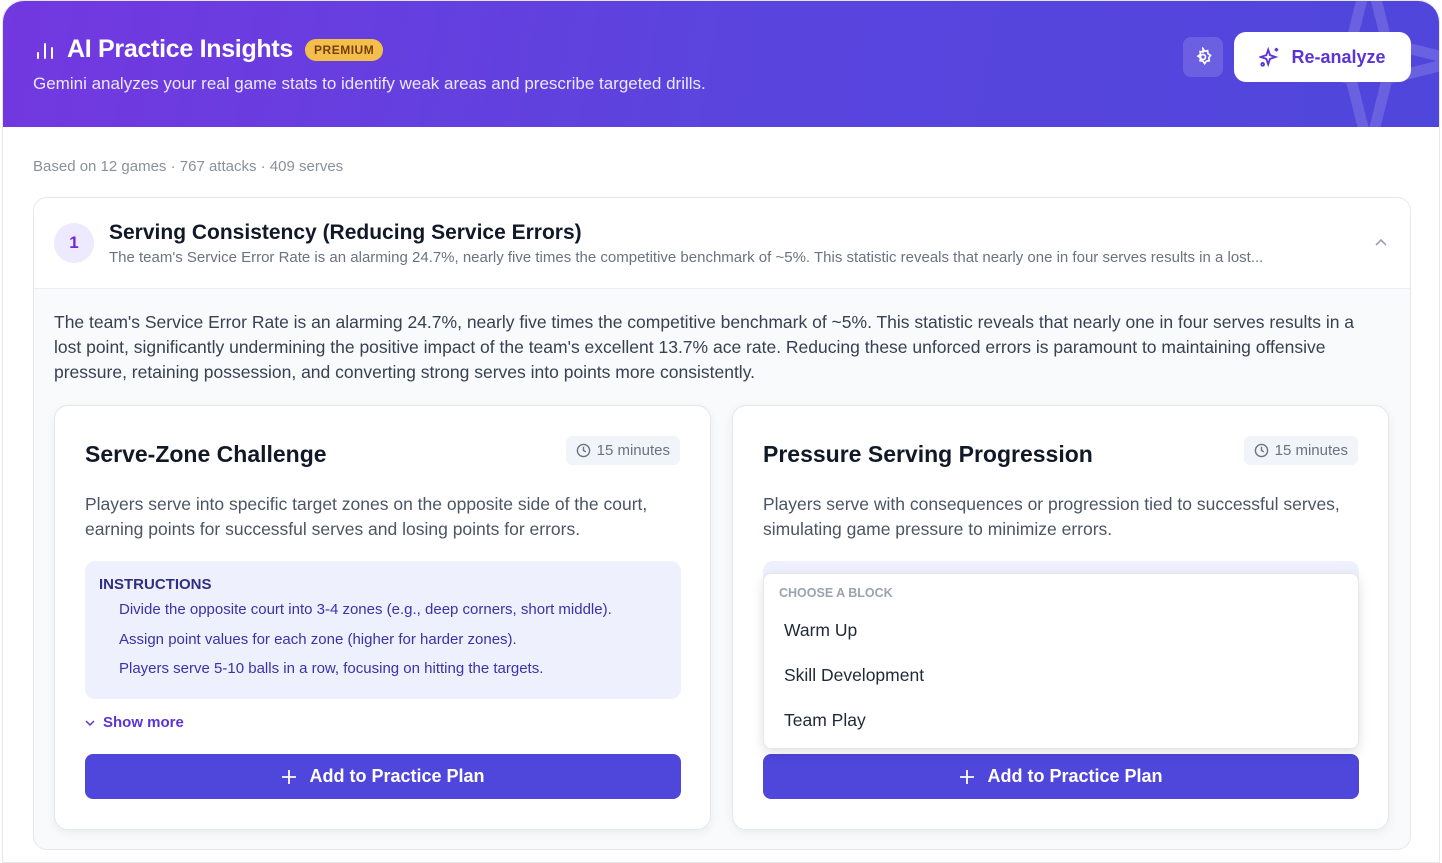 Image resolution: width=1442 pixels, height=863 pixels. Describe the element at coordinates (90, 722) in the screenshot. I see `chevron-down-icon` at that location.